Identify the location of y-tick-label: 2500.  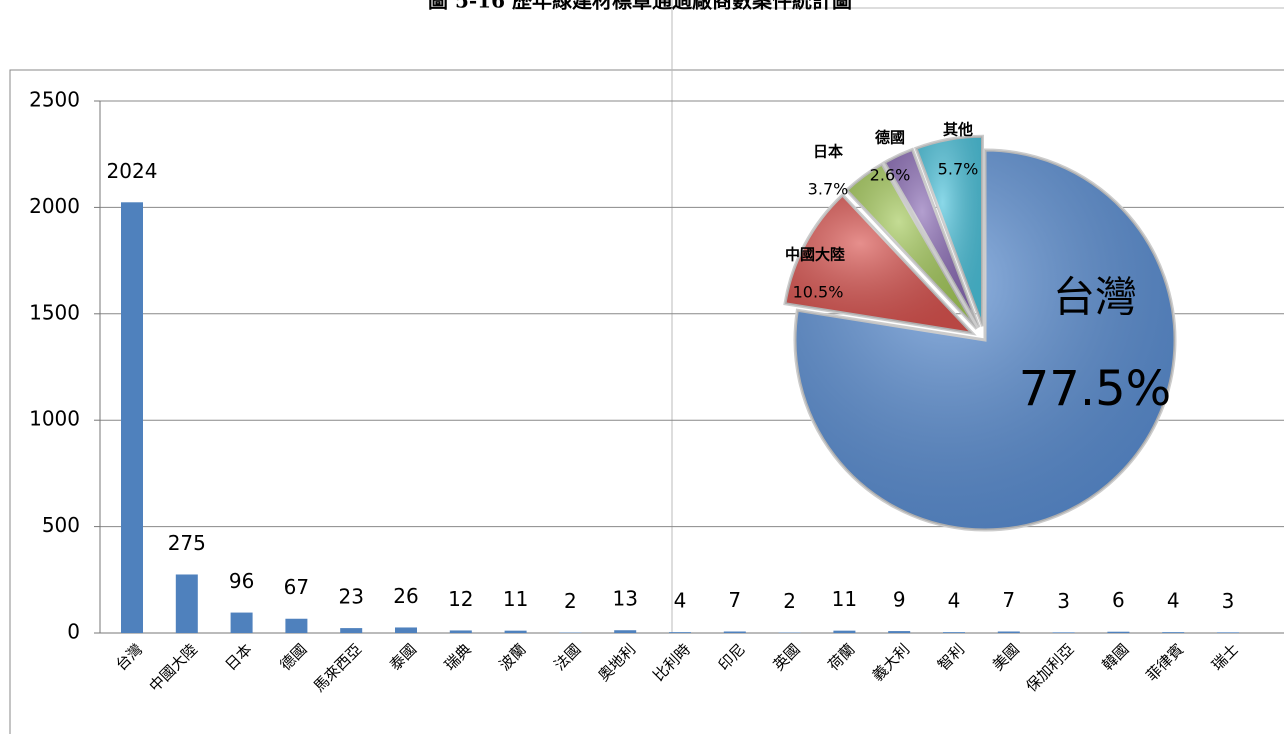
(54, 100).